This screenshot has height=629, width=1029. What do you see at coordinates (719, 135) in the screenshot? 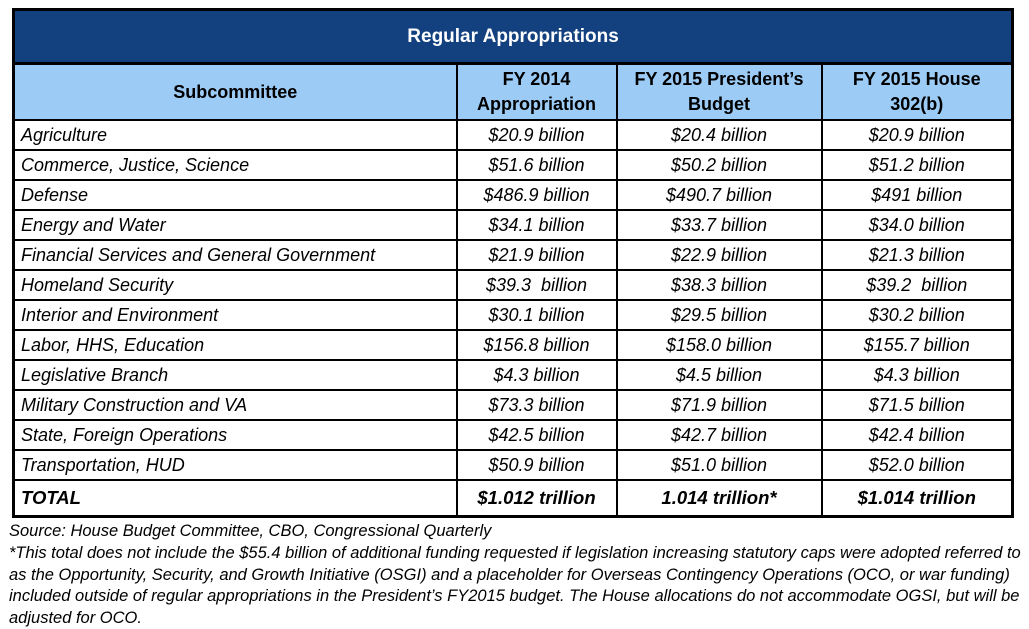
I see `fy2015-budget-value-cell: $20.4 billion` at bounding box center [719, 135].